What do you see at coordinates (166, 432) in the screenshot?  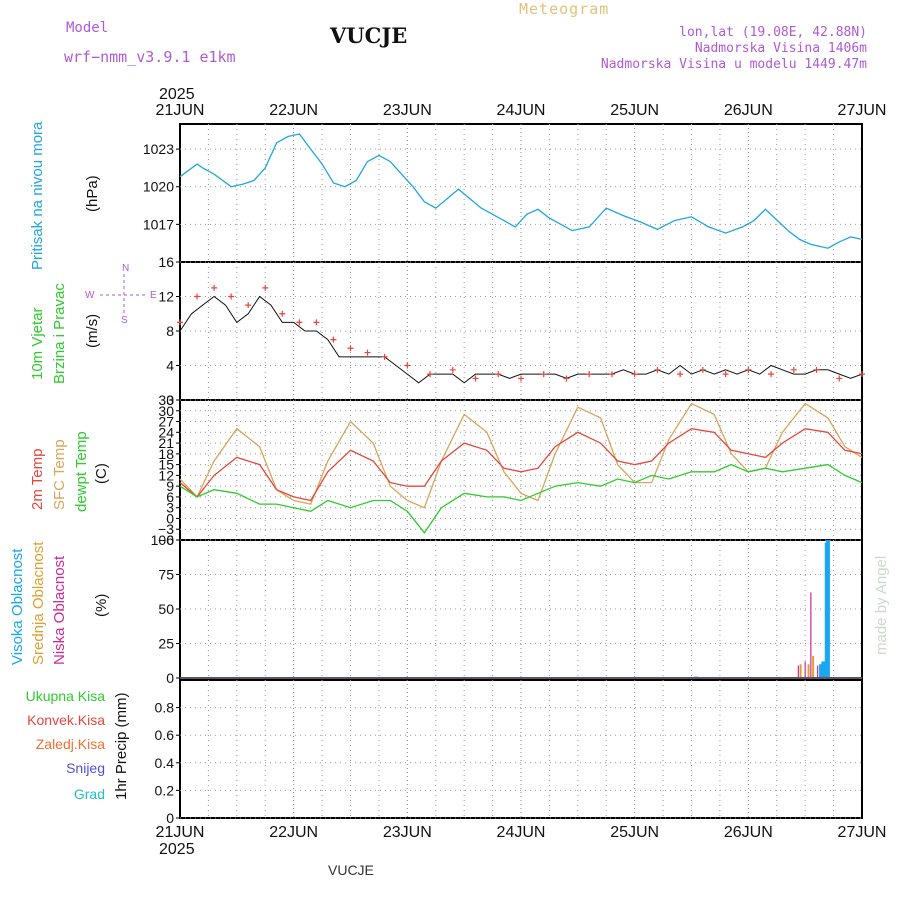 I see `y-tick-label: 24` at bounding box center [166, 432].